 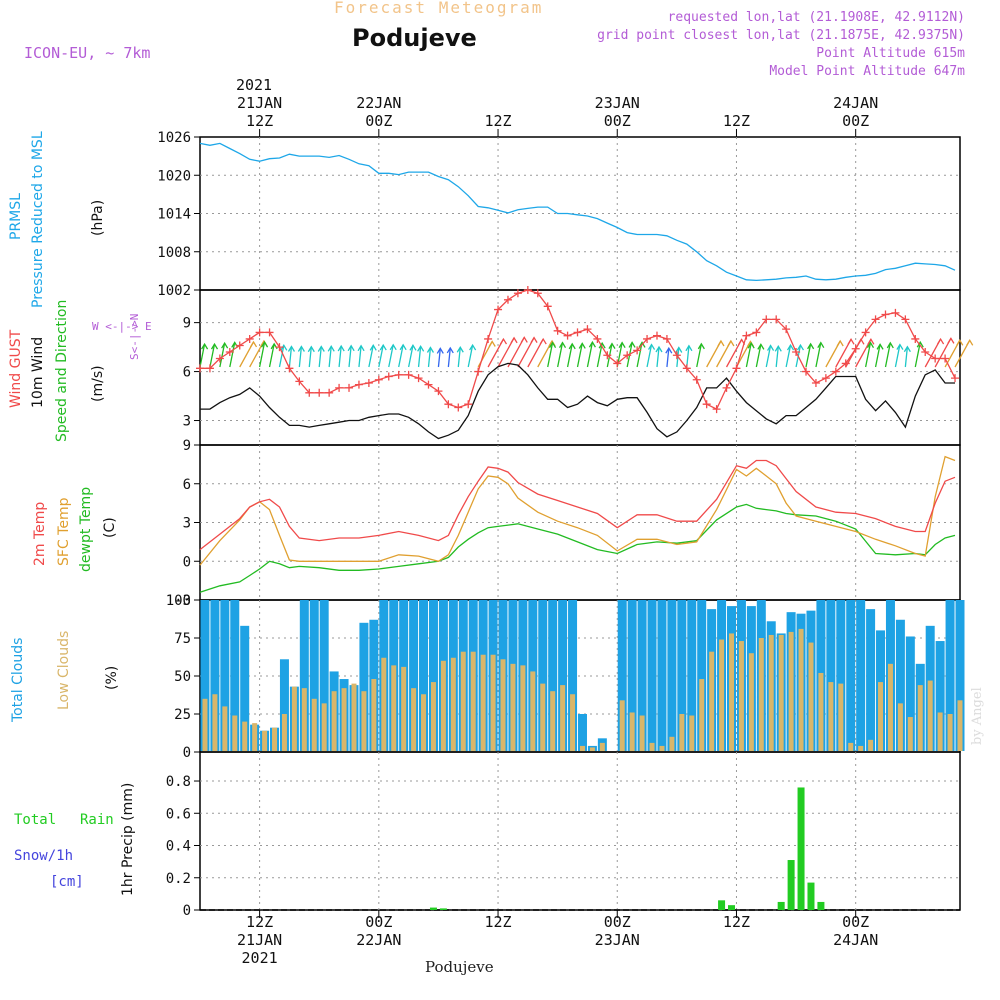 I want to click on bottom-time-label: 24JAN, so click(x=856, y=940).